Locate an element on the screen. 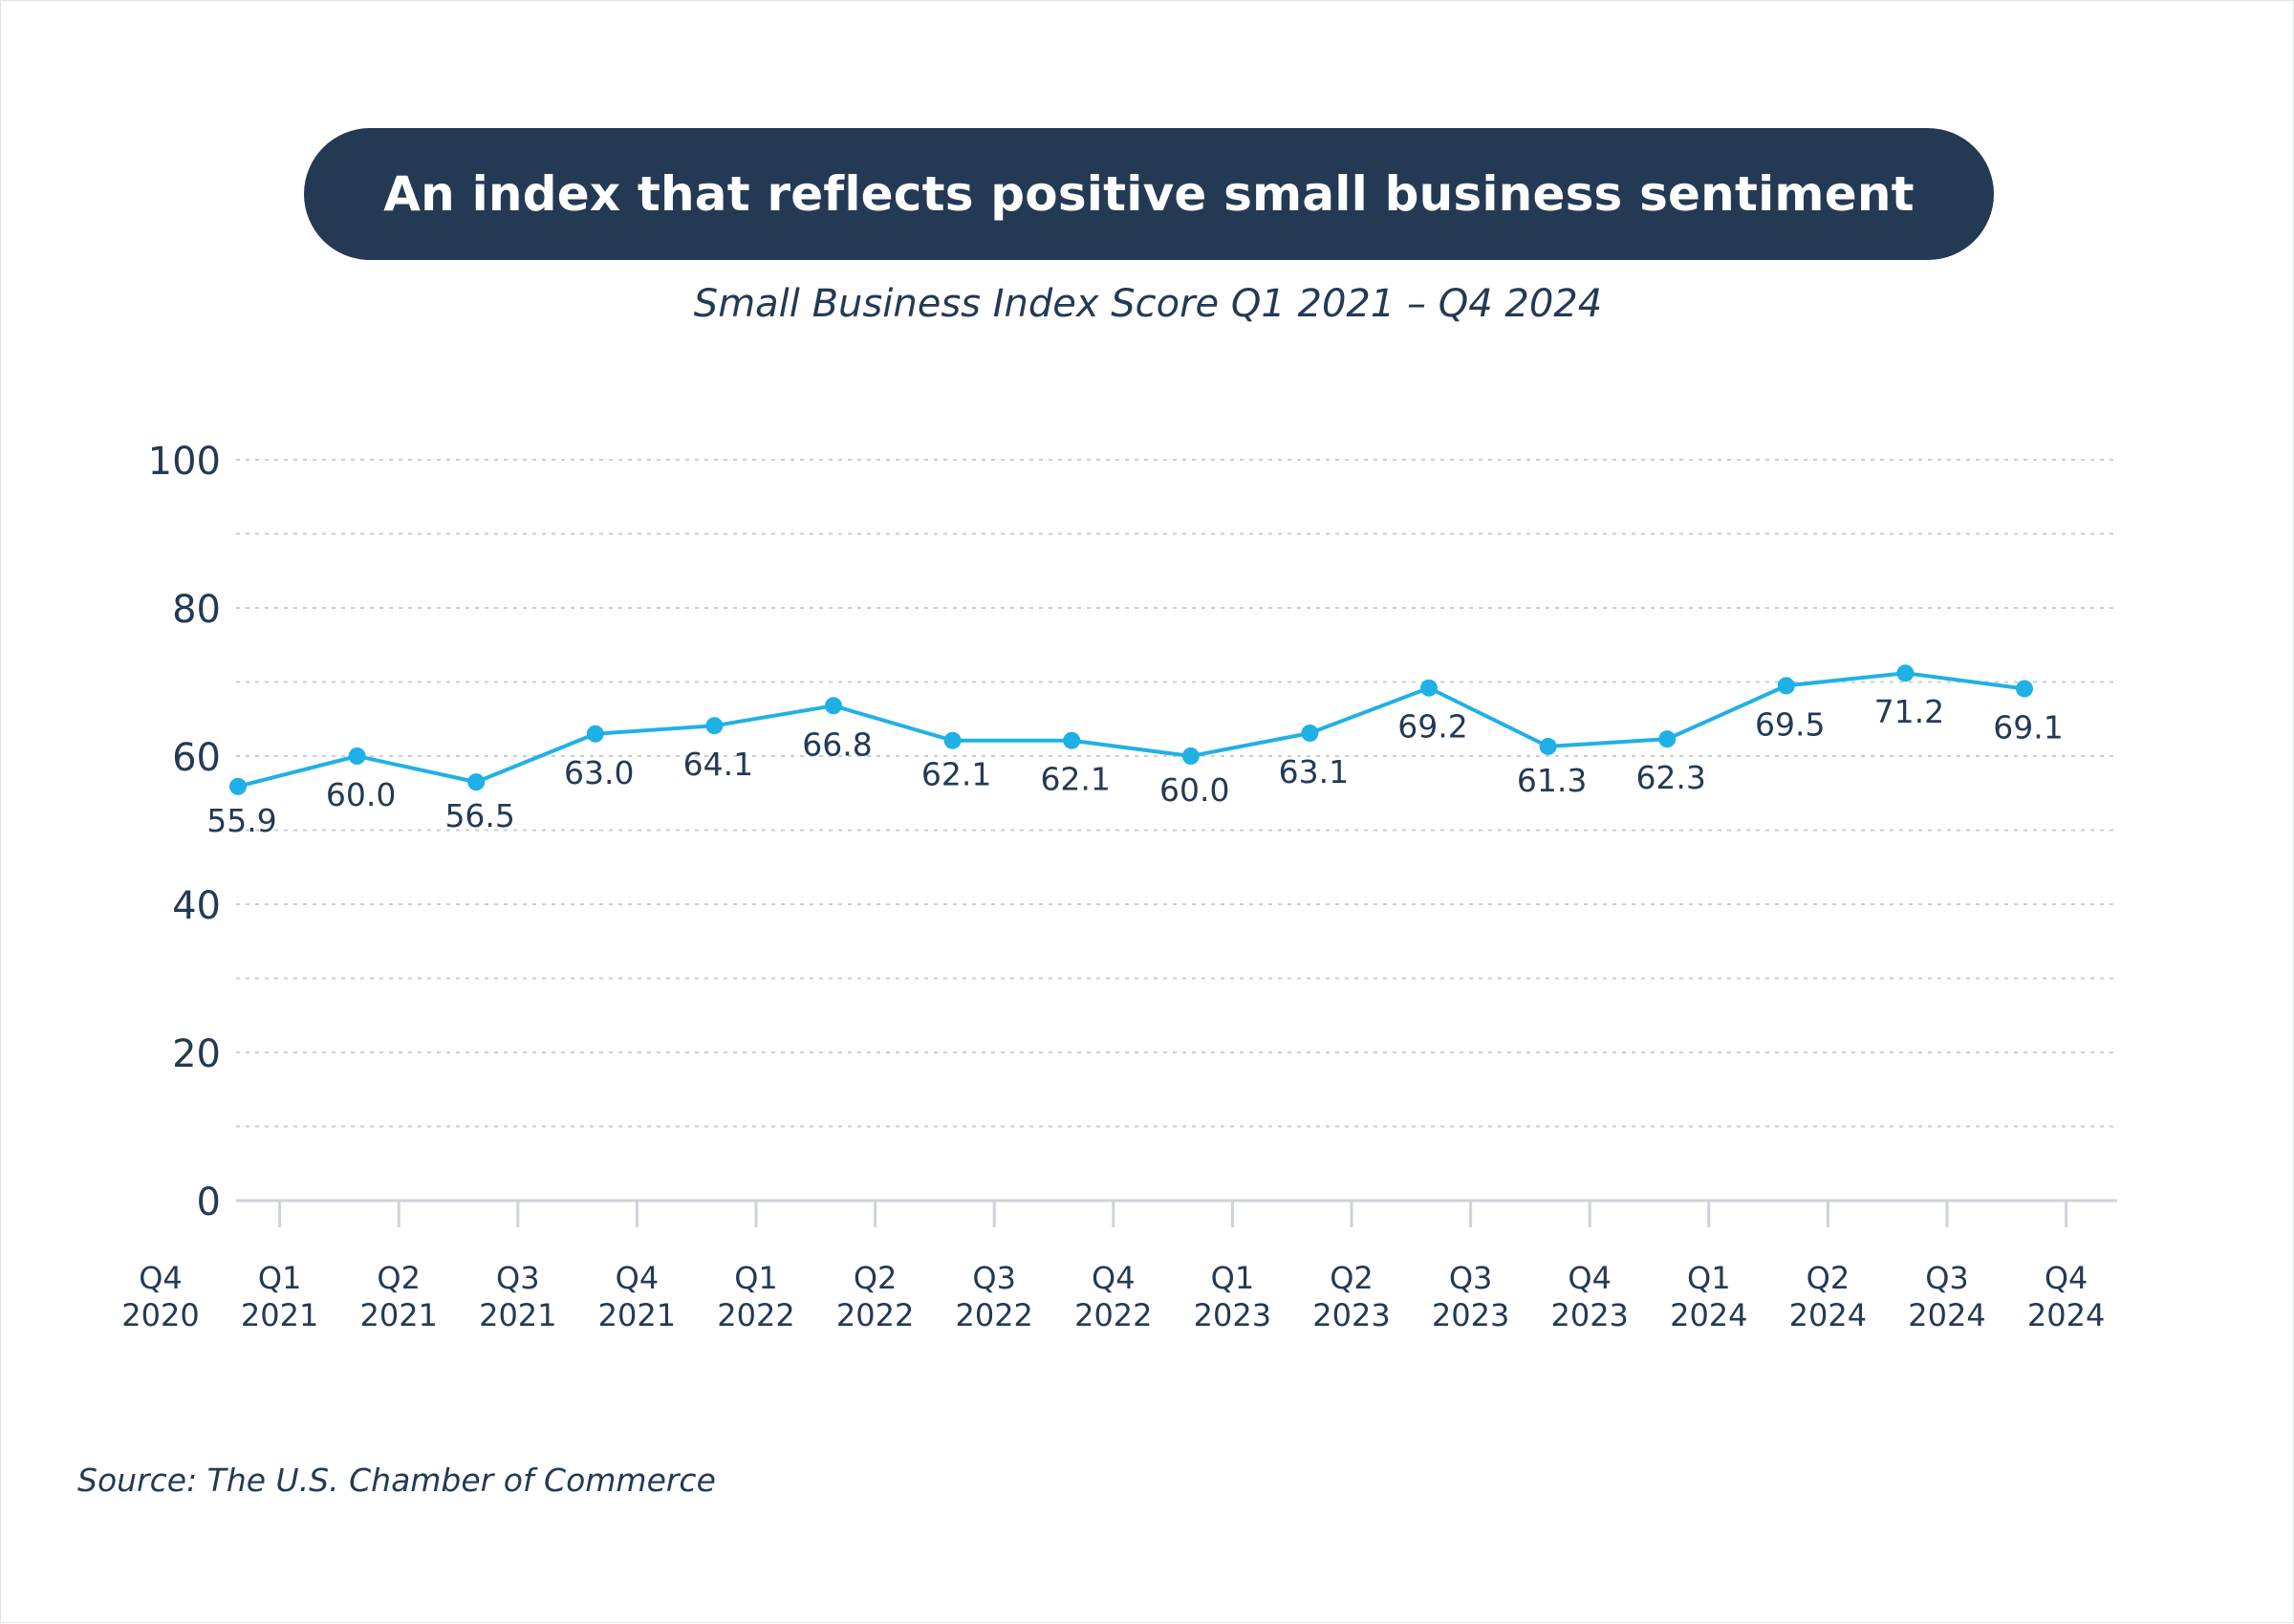 Image resolution: width=2294 pixels, height=1624 pixels. data-label: 61.3 is located at coordinates (1552, 781).